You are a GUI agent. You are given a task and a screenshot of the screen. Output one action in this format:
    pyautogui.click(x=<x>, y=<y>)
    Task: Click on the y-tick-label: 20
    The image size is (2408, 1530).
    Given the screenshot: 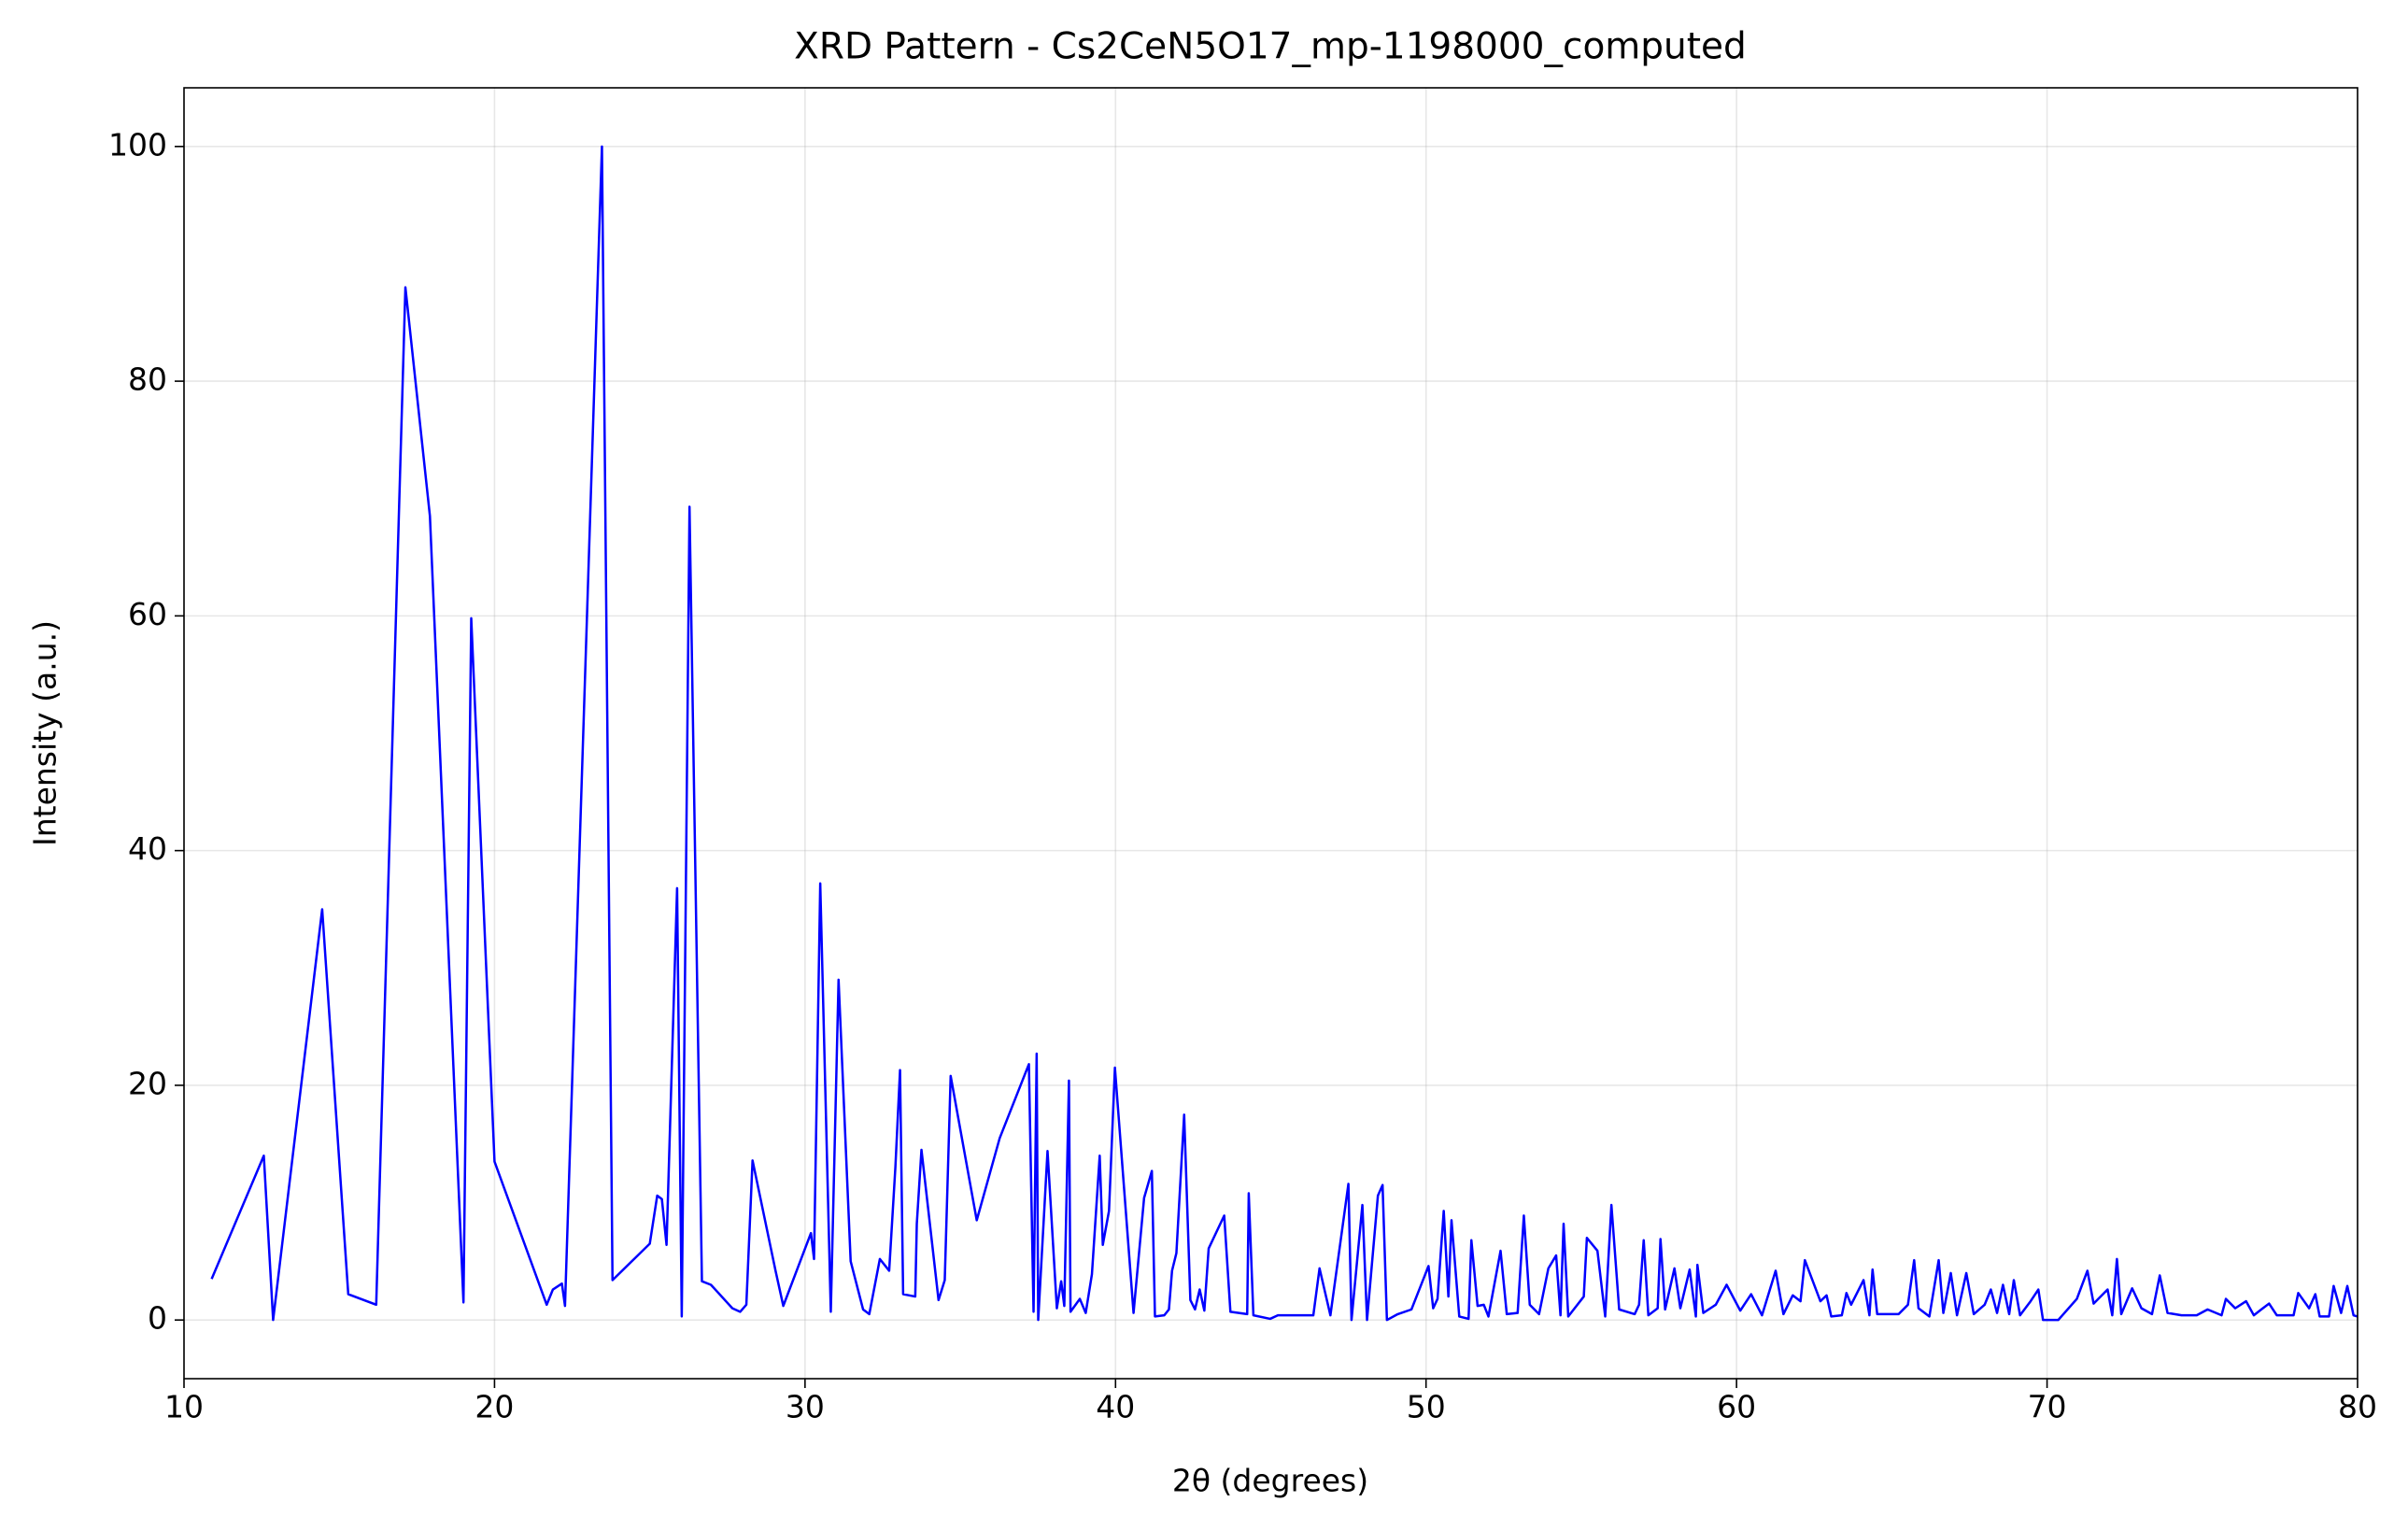 What is the action you would take?
    pyautogui.click(x=147, y=1083)
    